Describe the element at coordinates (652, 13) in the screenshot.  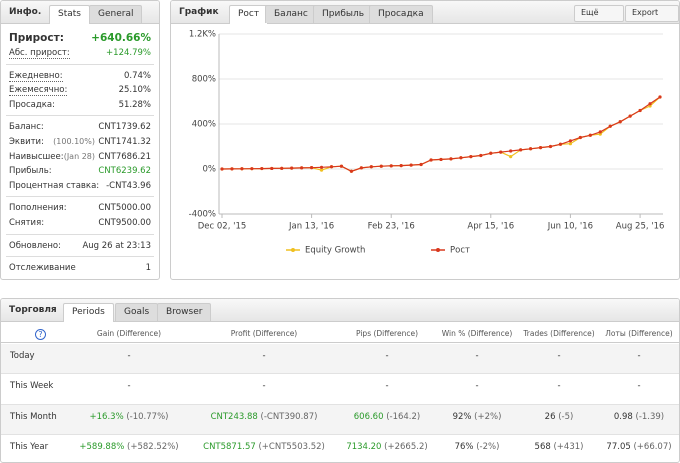
I see `button: Export` at that location.